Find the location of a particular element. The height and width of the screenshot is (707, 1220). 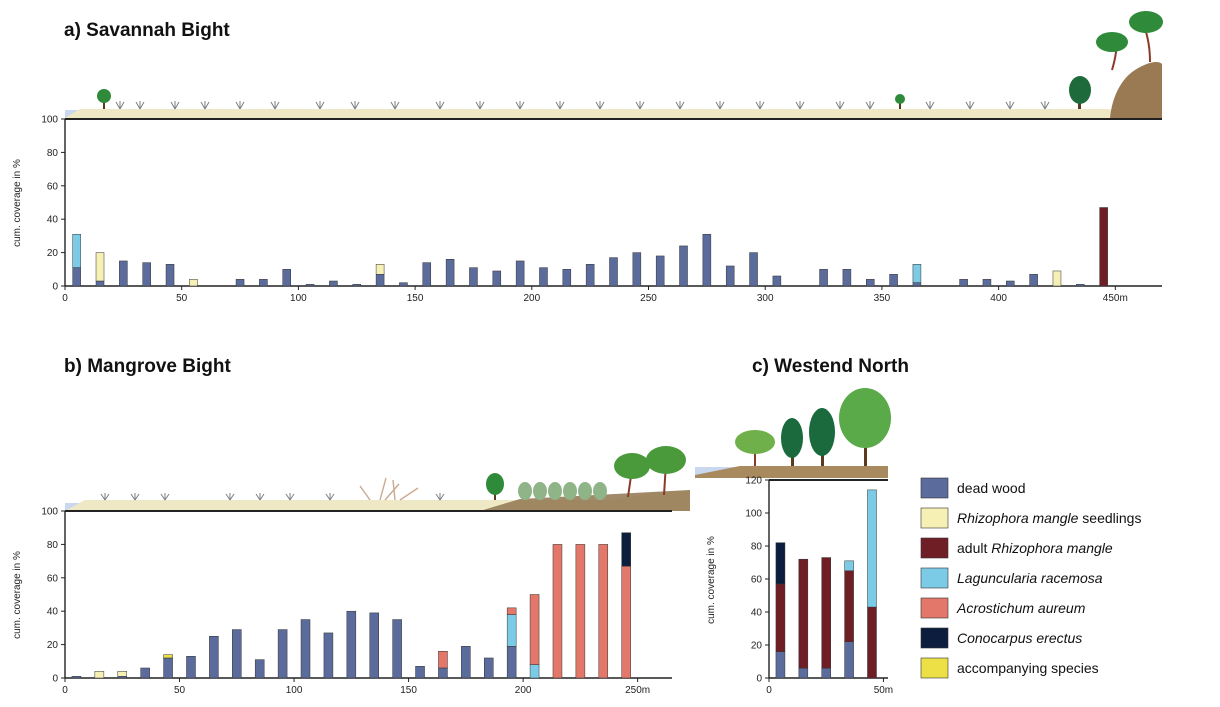

legend-label: Acrostichum aureum is located at coordinates (1021, 608).